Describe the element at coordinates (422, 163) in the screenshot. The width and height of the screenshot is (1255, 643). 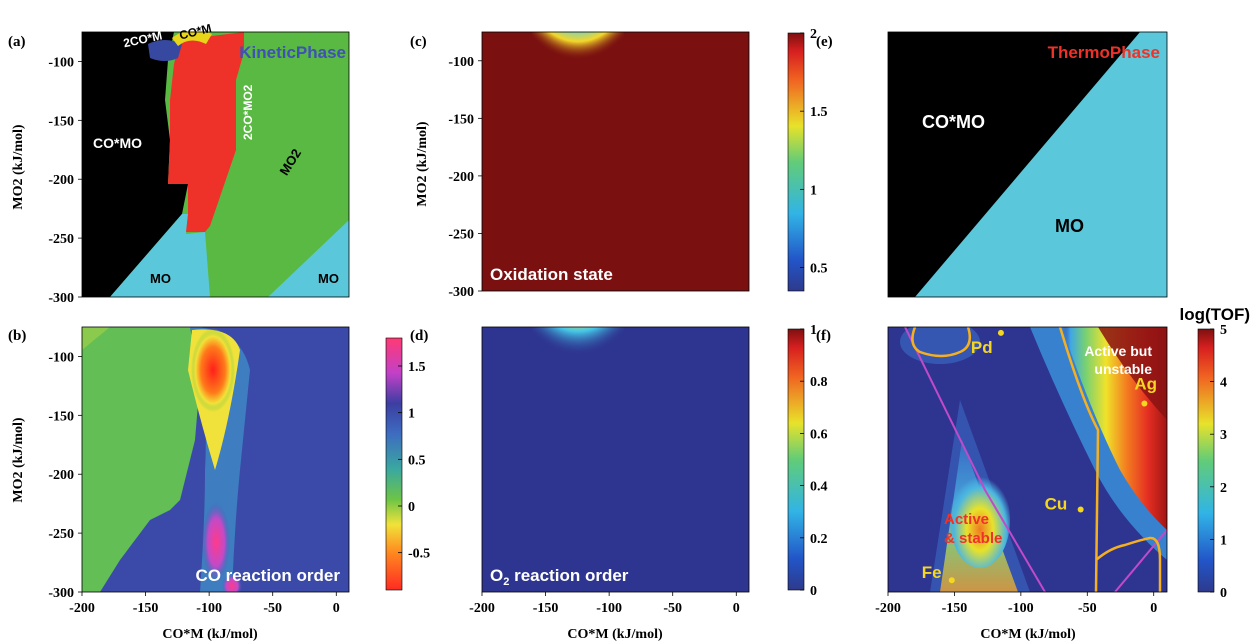
I see `y-axis-label-c: MO2 (kJ/mol)` at that location.